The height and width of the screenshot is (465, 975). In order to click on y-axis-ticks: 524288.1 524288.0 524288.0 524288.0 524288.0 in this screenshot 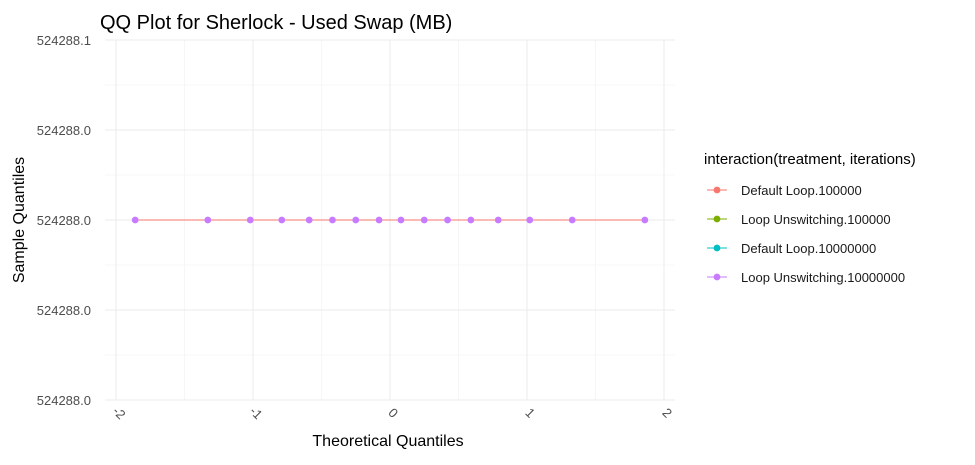, I will do `click(64, 220)`.